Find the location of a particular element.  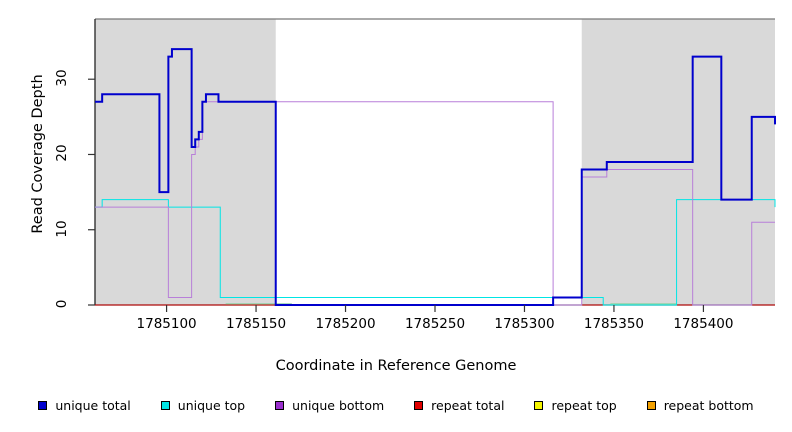

legend-label: unique top is located at coordinates (211, 405).